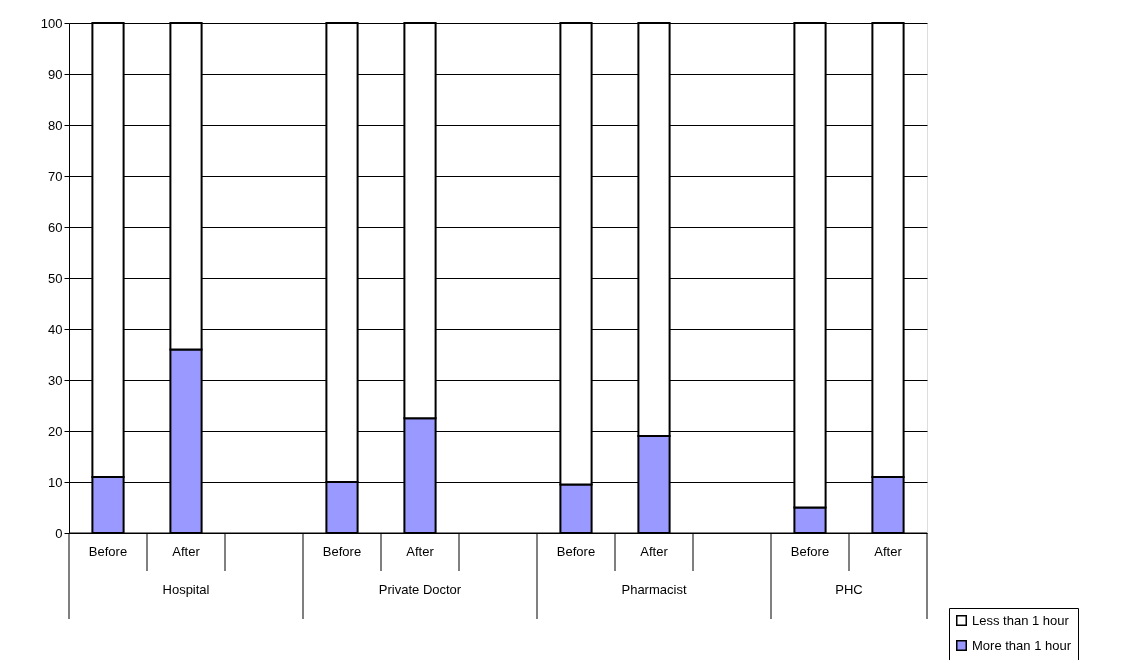 The width and height of the screenshot is (1138, 660). What do you see at coordinates (186, 589) in the screenshot?
I see `text: Hospital` at bounding box center [186, 589].